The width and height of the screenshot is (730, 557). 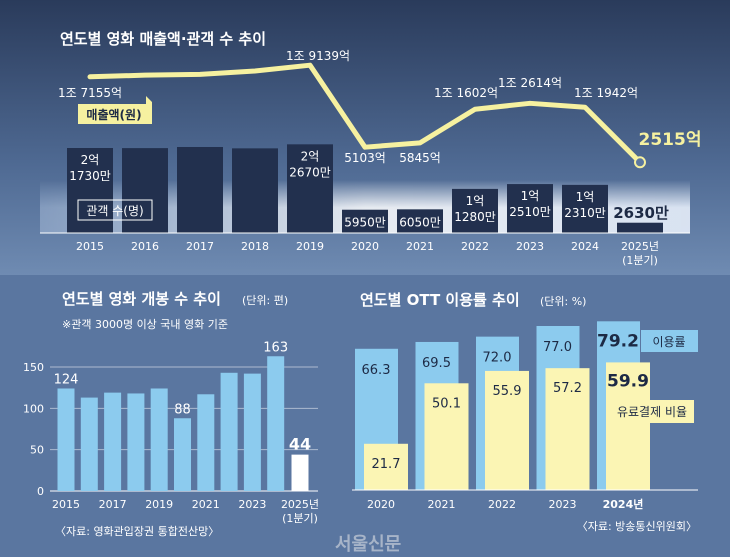 What do you see at coordinates (163, 39) in the screenshot?
I see `chart-title: 연도별 영화 매출액·관객 수 추이` at bounding box center [163, 39].